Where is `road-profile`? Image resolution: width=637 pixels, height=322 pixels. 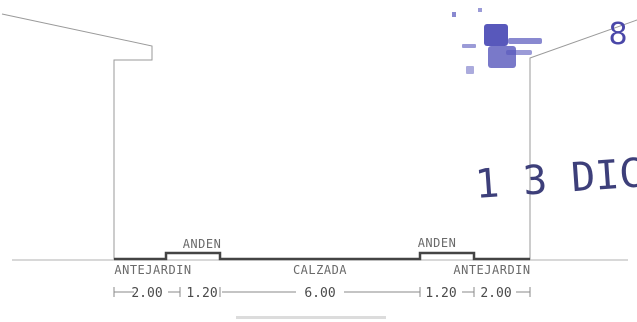
road-profile is located at coordinates (322, 256).